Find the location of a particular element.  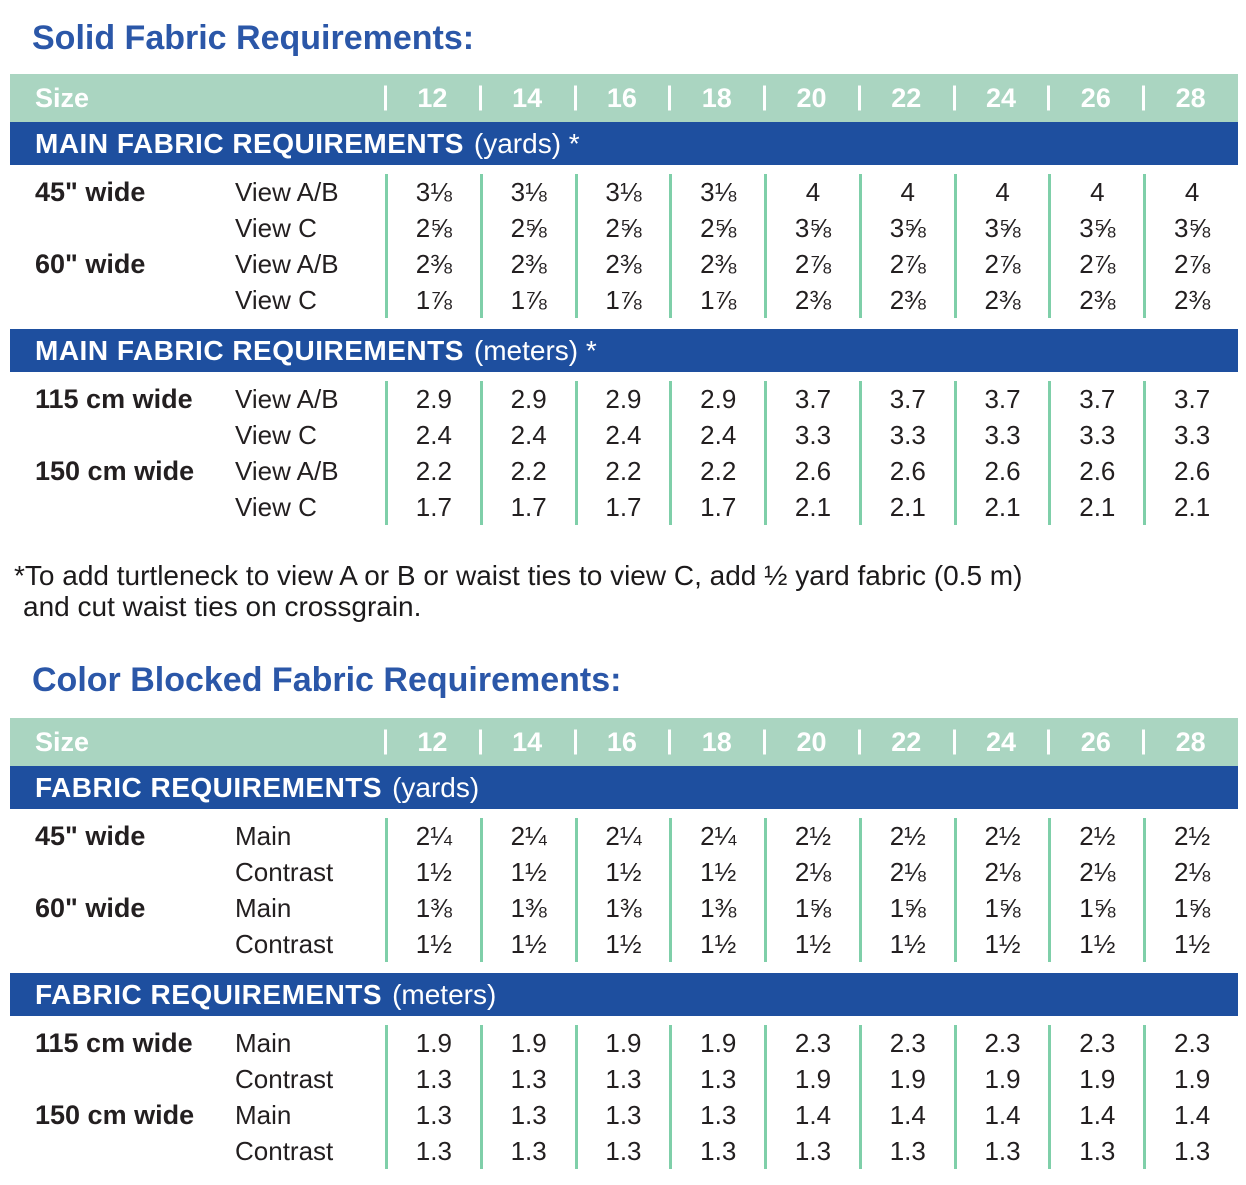

value-cell: 2.2 is located at coordinates (622, 471).